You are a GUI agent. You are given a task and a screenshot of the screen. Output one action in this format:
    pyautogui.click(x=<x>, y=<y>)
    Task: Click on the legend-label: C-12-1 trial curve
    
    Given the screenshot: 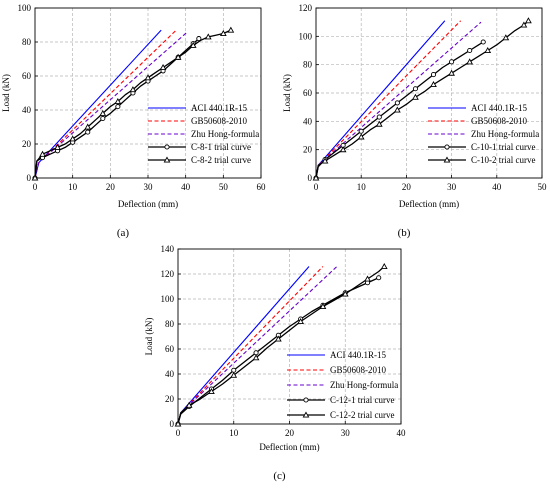 What is the action you would take?
    pyautogui.click(x=362, y=400)
    